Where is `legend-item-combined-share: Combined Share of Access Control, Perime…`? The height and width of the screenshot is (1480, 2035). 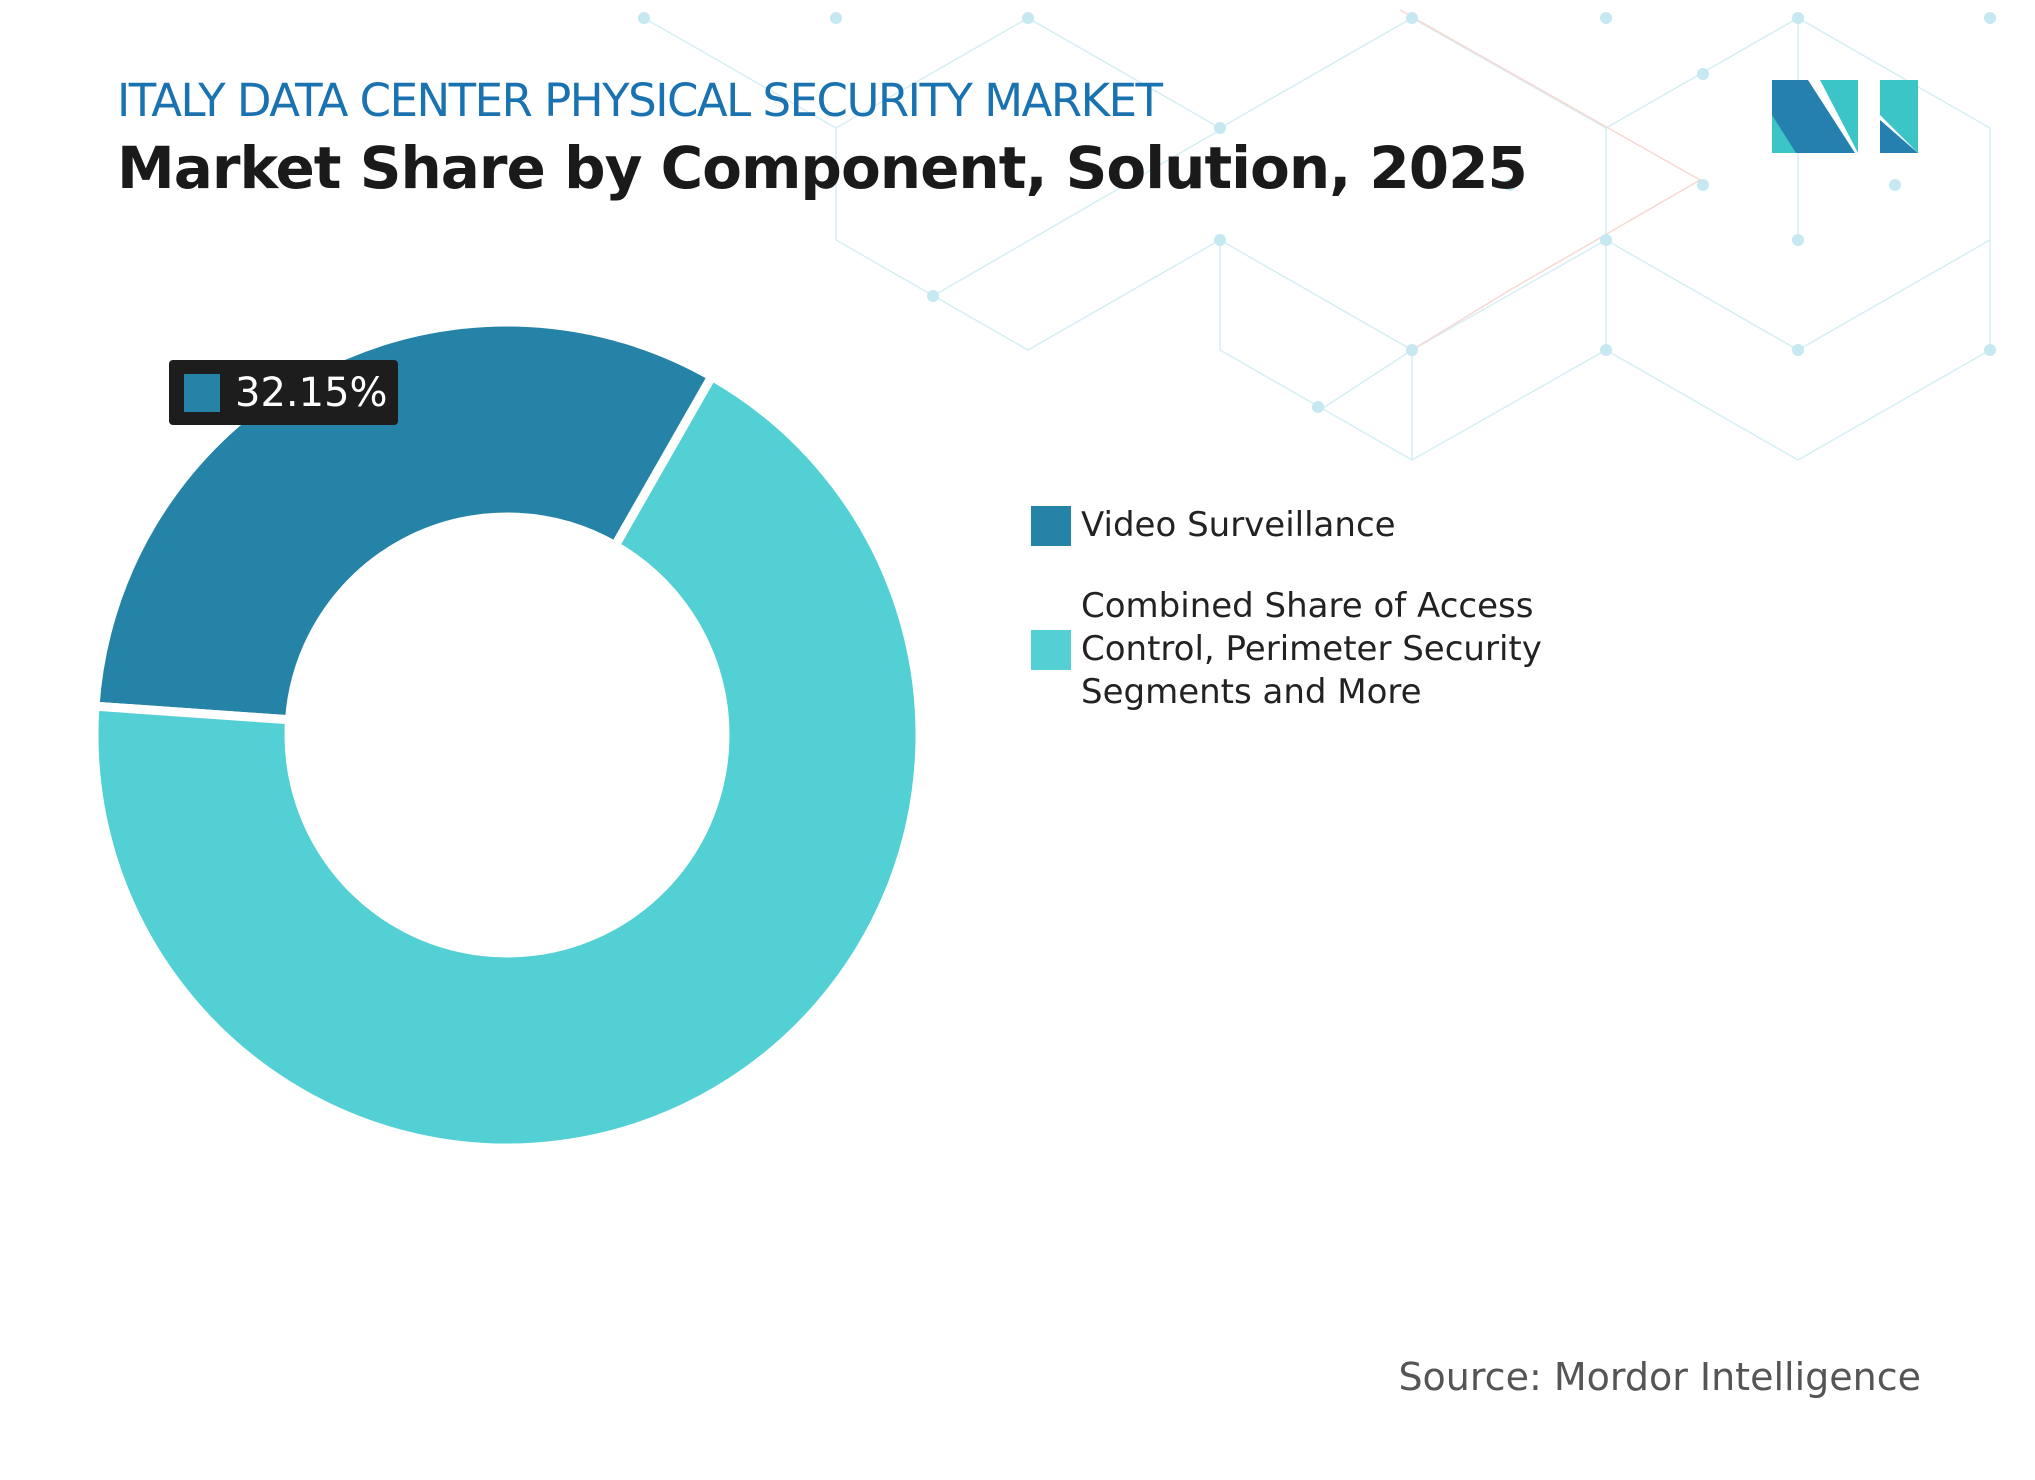 legend-item-combined-share: Combined Share of Access Control, Perime… is located at coordinates (1286, 649).